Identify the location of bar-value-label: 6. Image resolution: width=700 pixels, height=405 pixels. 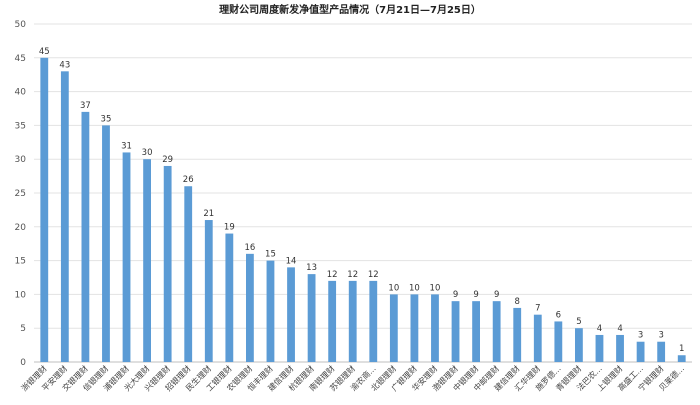
(558, 315).